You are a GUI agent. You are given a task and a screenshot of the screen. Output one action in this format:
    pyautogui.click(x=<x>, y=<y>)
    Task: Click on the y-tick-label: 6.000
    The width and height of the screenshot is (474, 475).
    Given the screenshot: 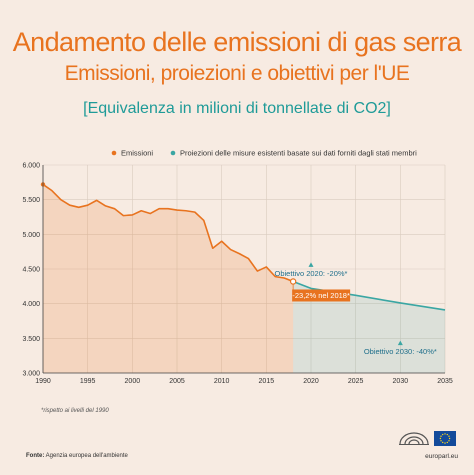 What is the action you would take?
    pyautogui.click(x=31, y=166)
    